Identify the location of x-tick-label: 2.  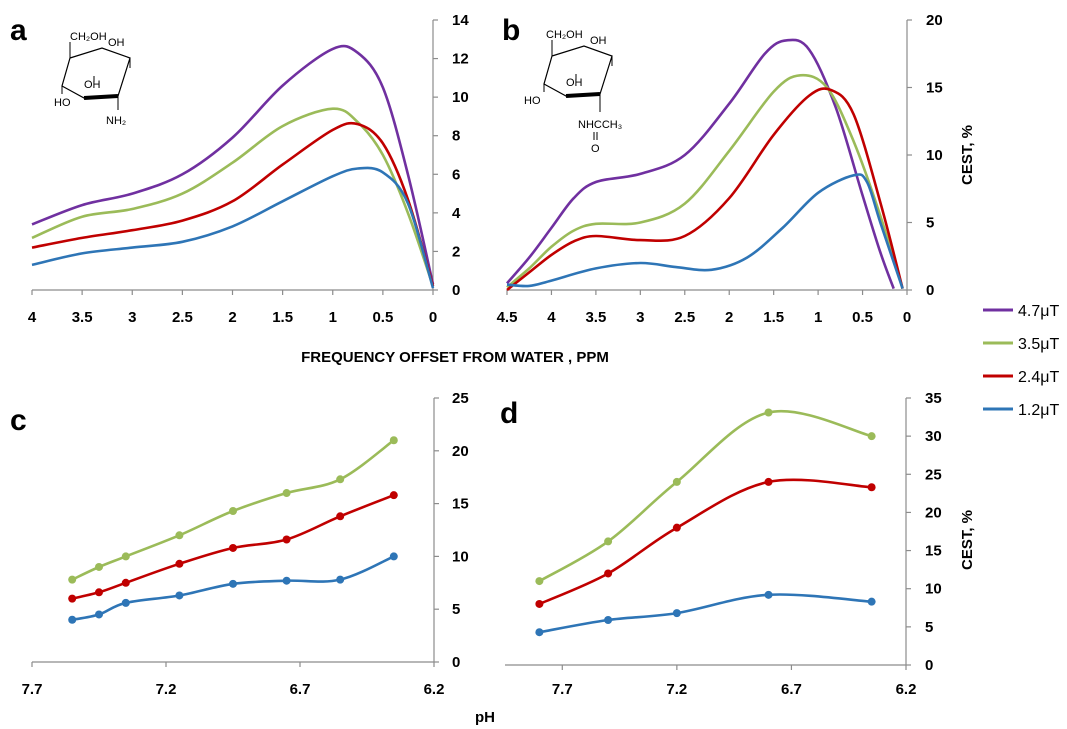
(232, 317).